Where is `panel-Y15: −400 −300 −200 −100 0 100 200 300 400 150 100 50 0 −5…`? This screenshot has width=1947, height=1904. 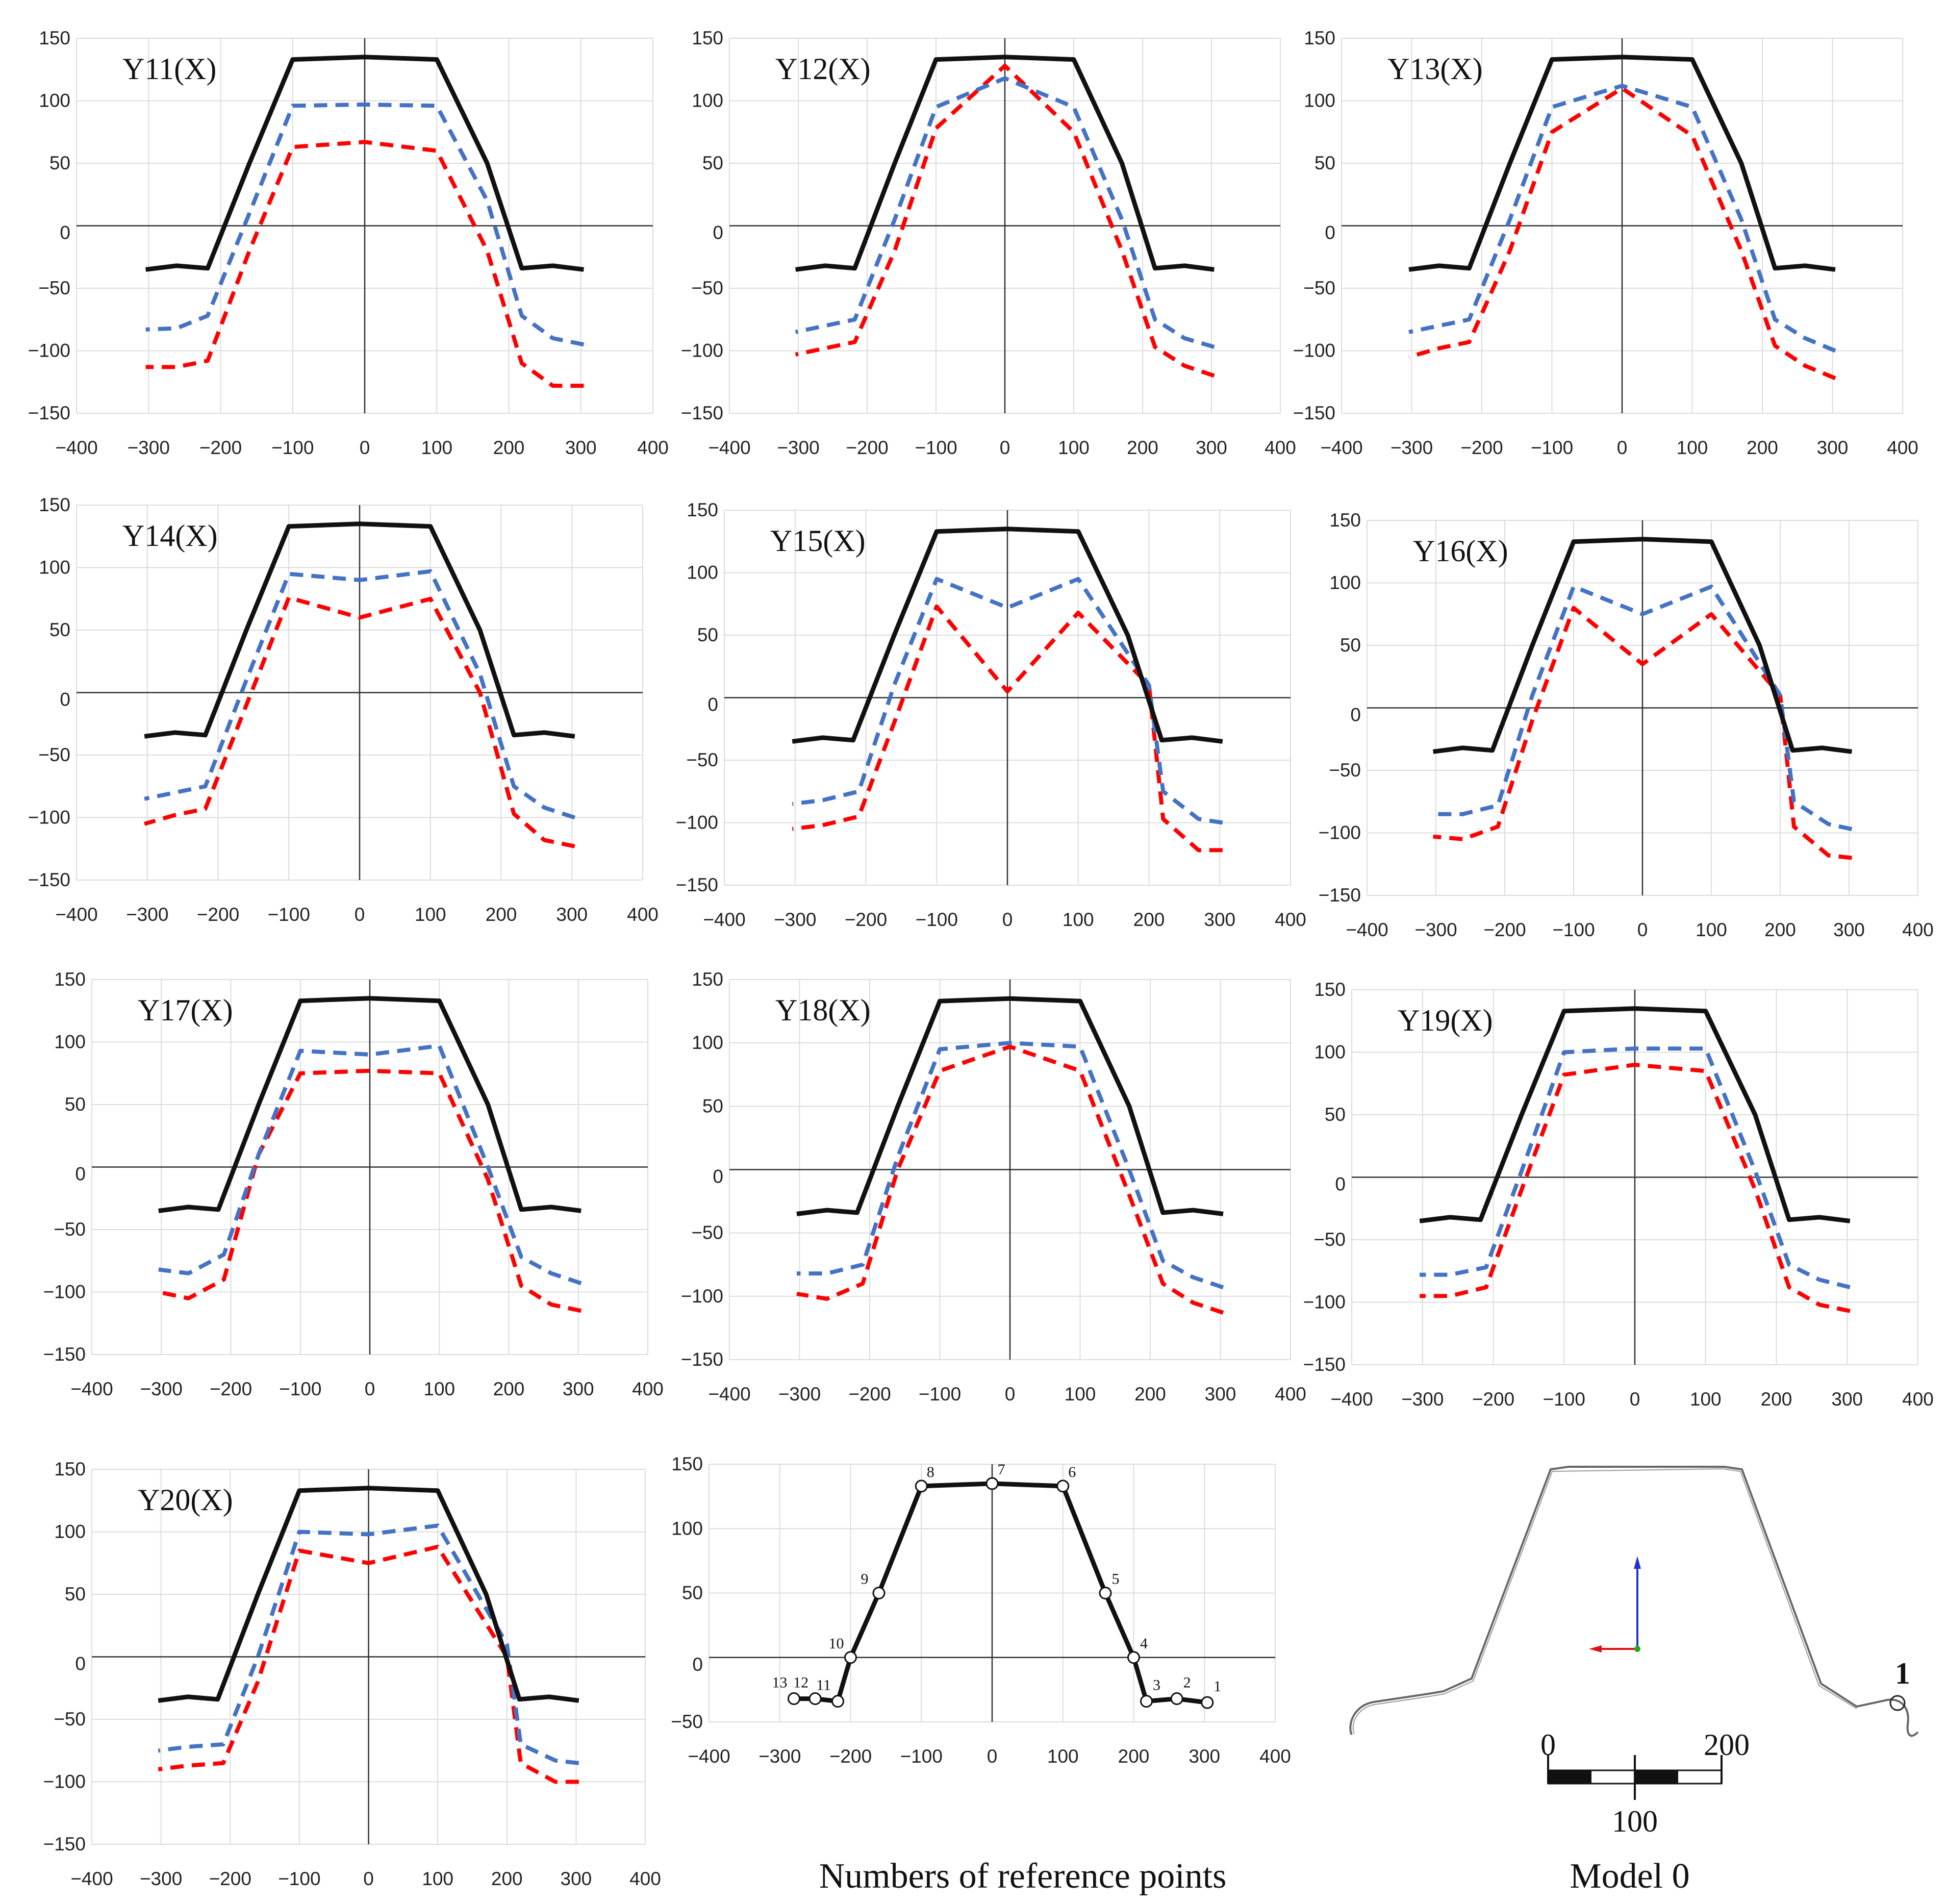 panel-Y15: −400 −300 −200 −100 0 100 200 300 400 150 100 50 0 −5… is located at coordinates (991, 714).